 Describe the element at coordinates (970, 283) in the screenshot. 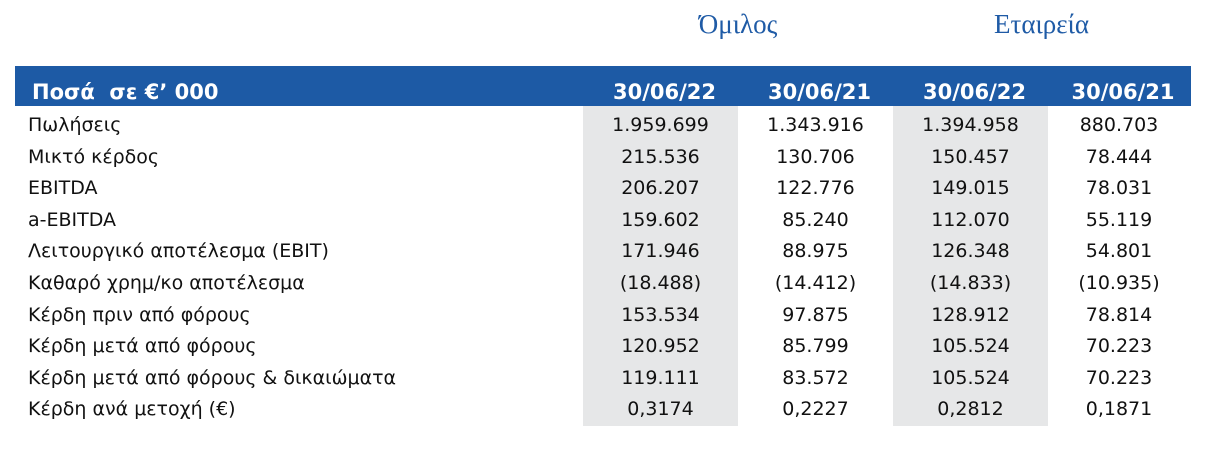

I see `value-cell: (14.833)` at that location.